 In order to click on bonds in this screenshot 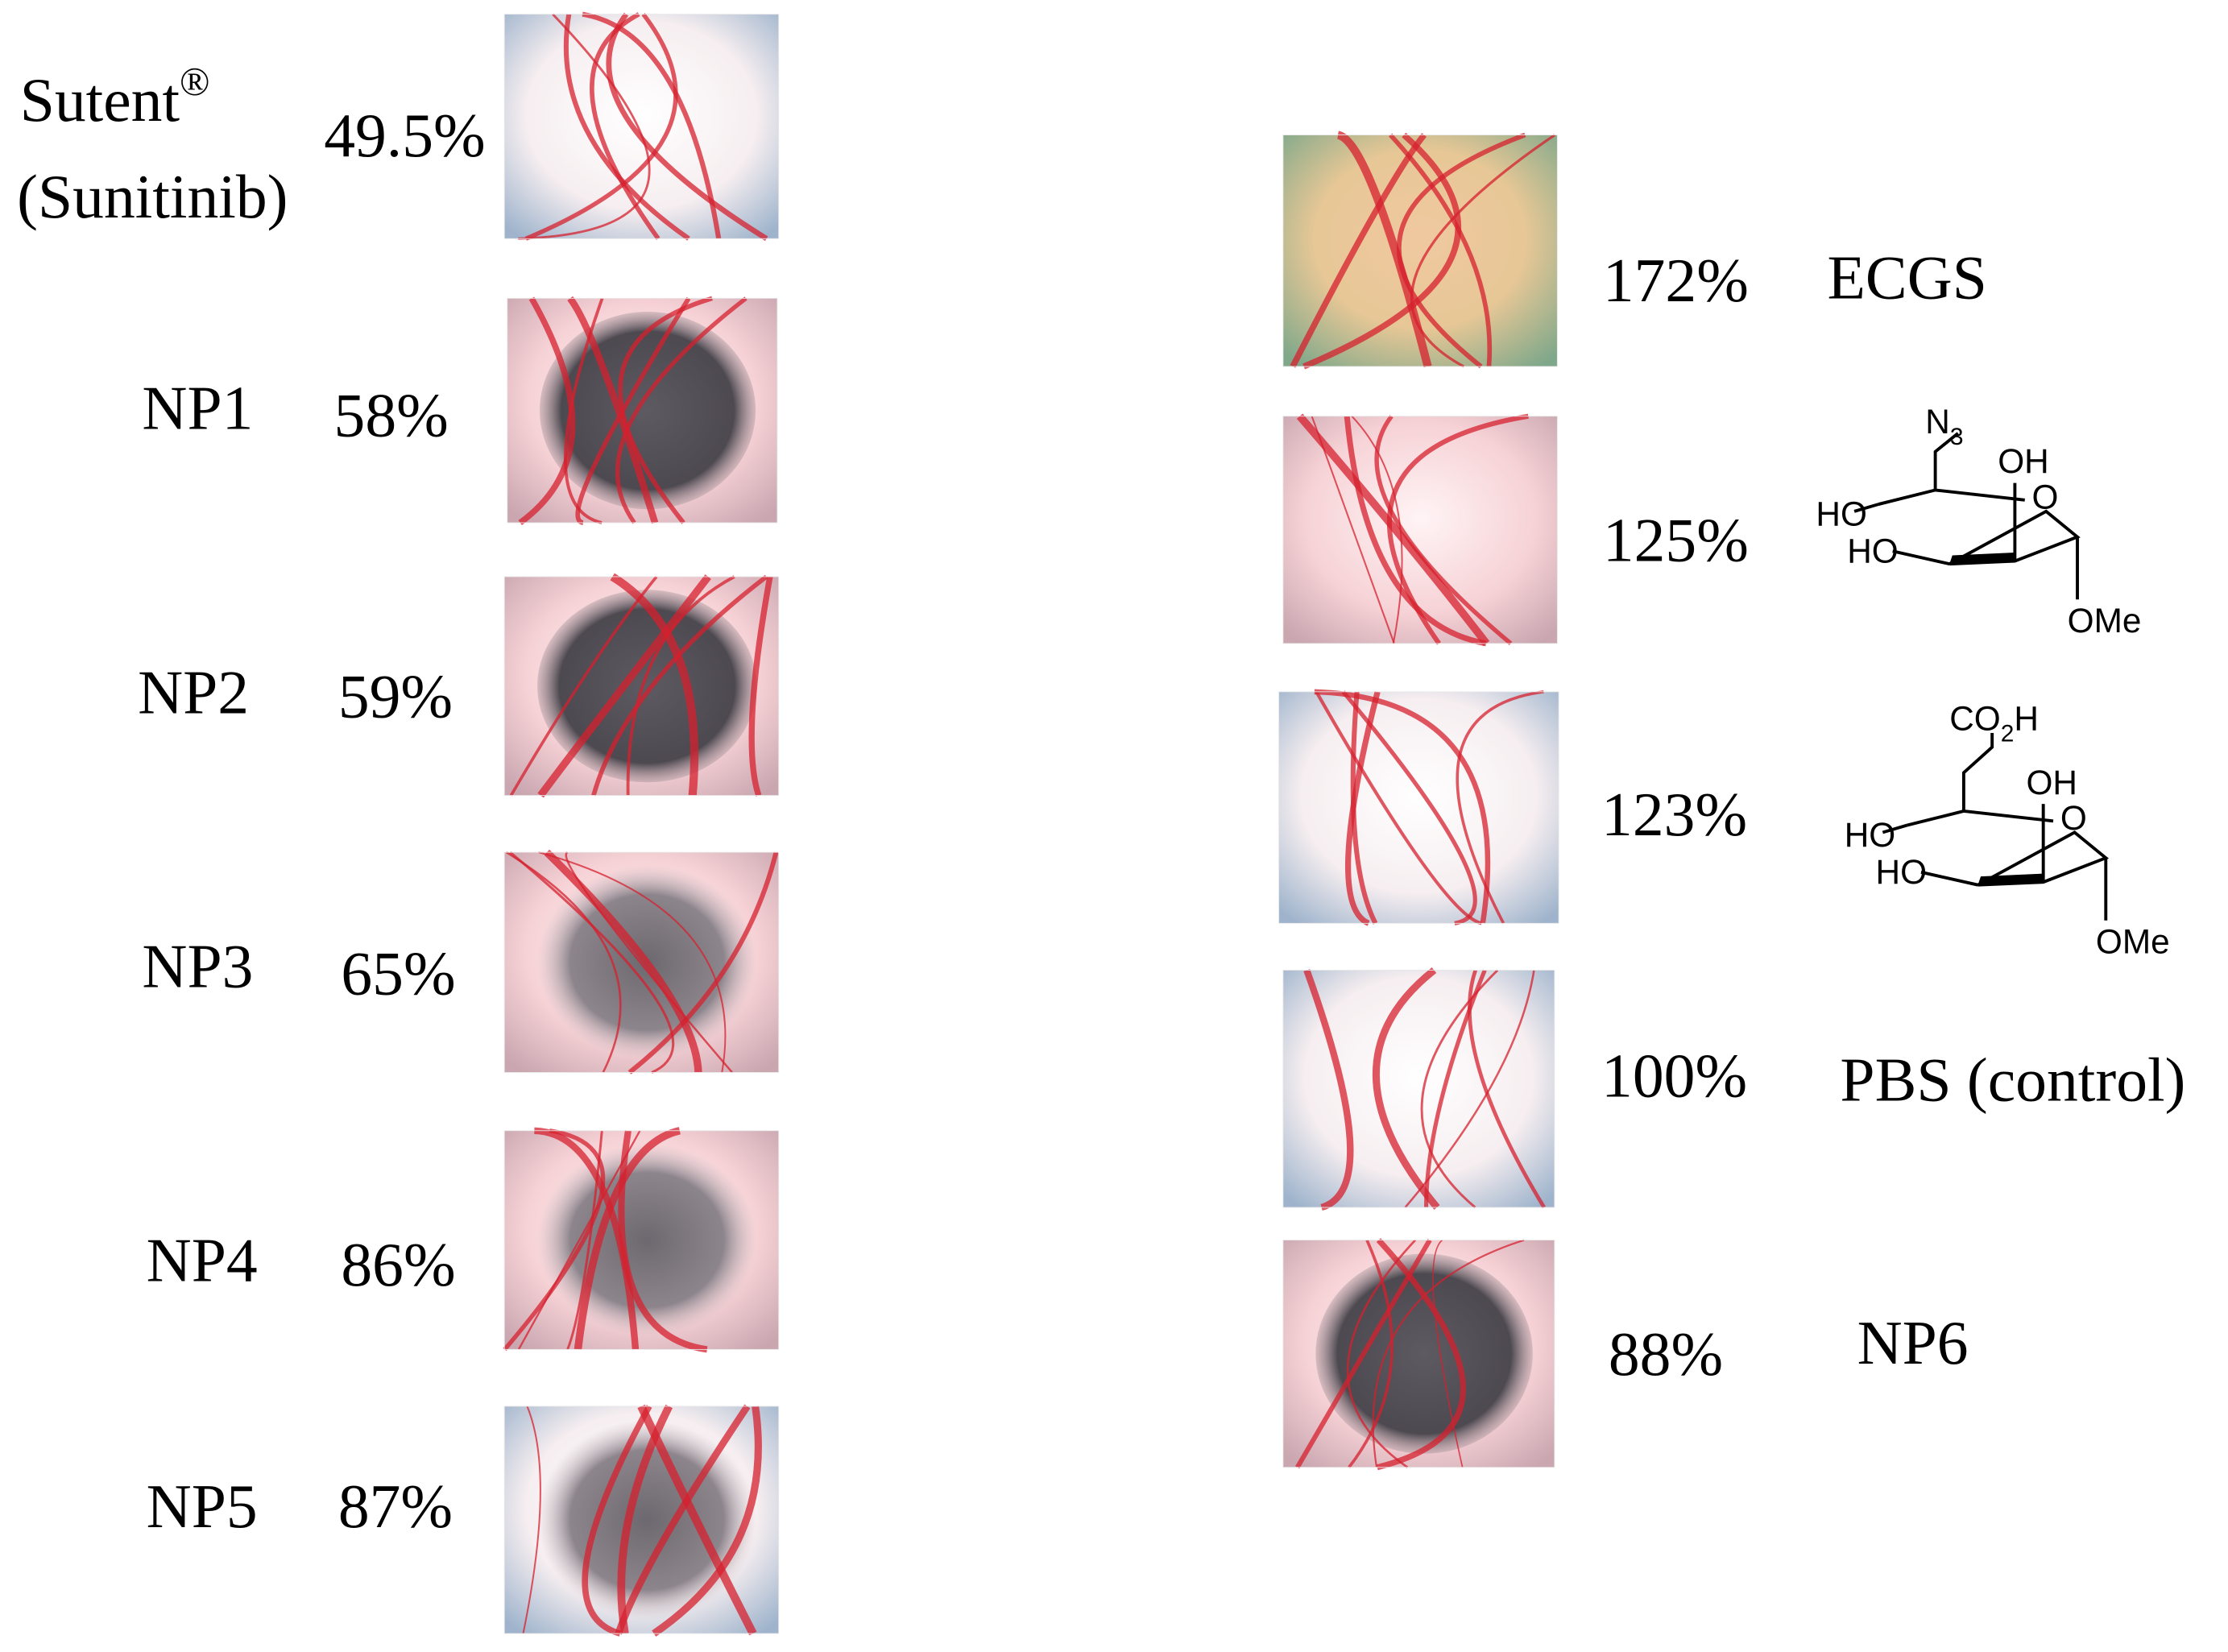, I will do `click(1995, 826)`.